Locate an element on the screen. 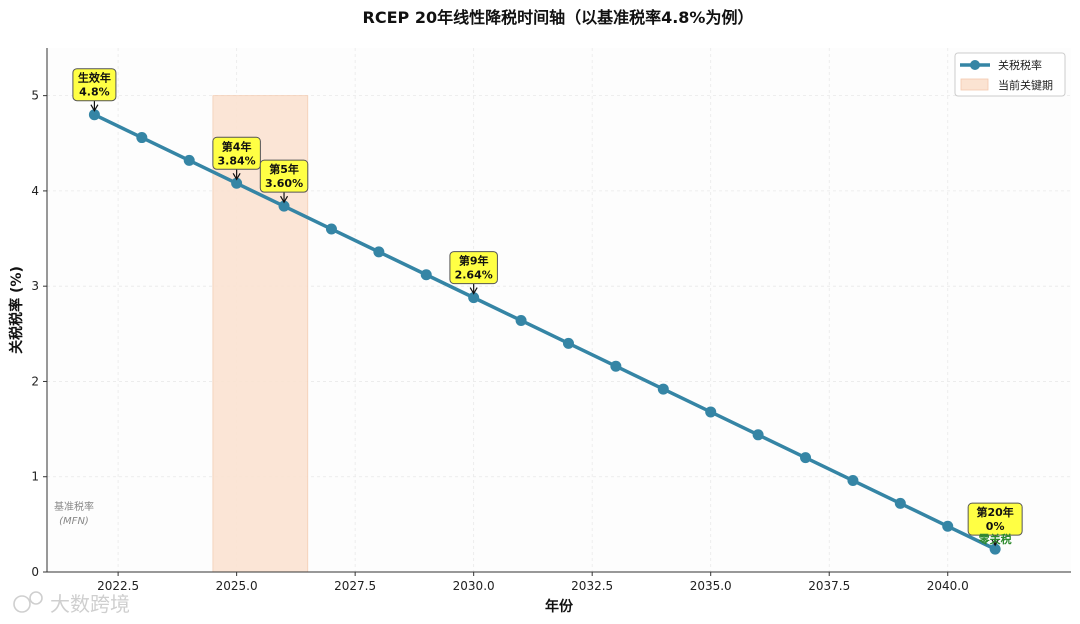 This screenshot has width=1080, height=624. annotation-label-line2: 3.84% is located at coordinates (237, 160).